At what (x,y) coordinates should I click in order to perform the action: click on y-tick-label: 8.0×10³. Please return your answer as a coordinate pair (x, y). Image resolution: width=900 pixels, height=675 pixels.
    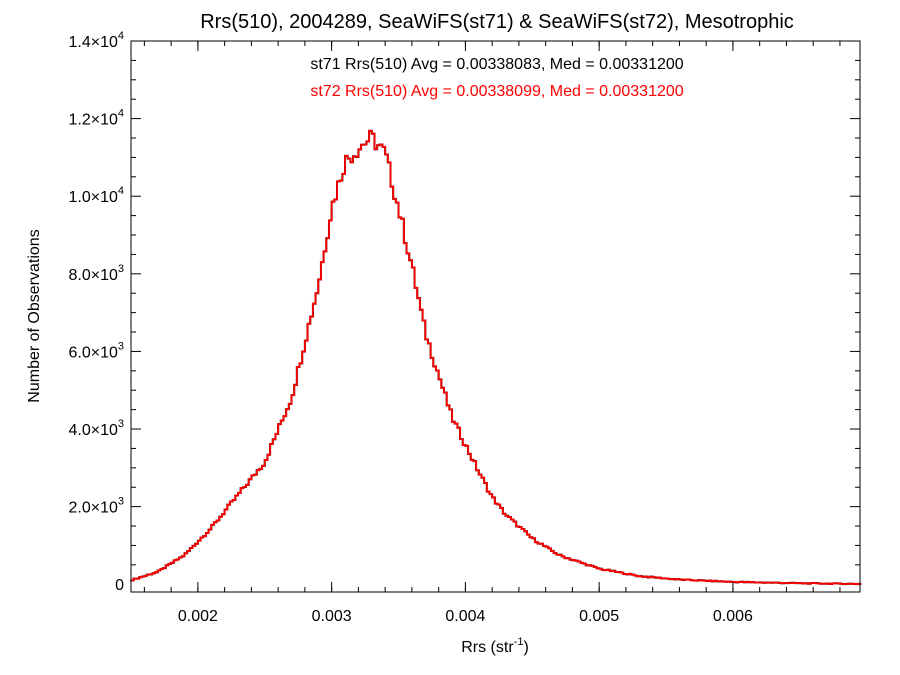
    Looking at the image, I should click on (96, 273).